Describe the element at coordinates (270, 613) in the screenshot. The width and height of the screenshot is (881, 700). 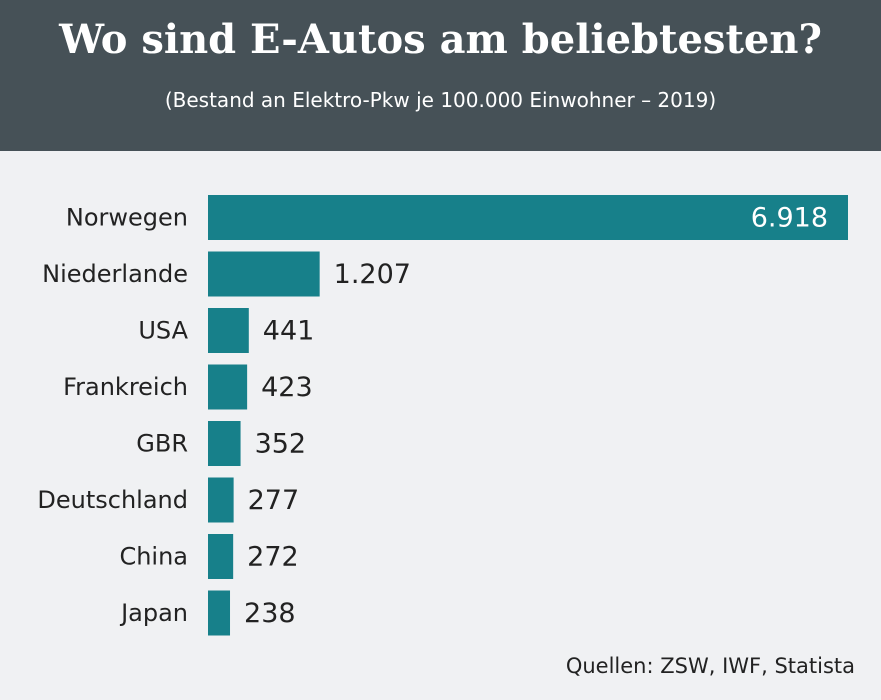
I see `value-label: 238` at that location.